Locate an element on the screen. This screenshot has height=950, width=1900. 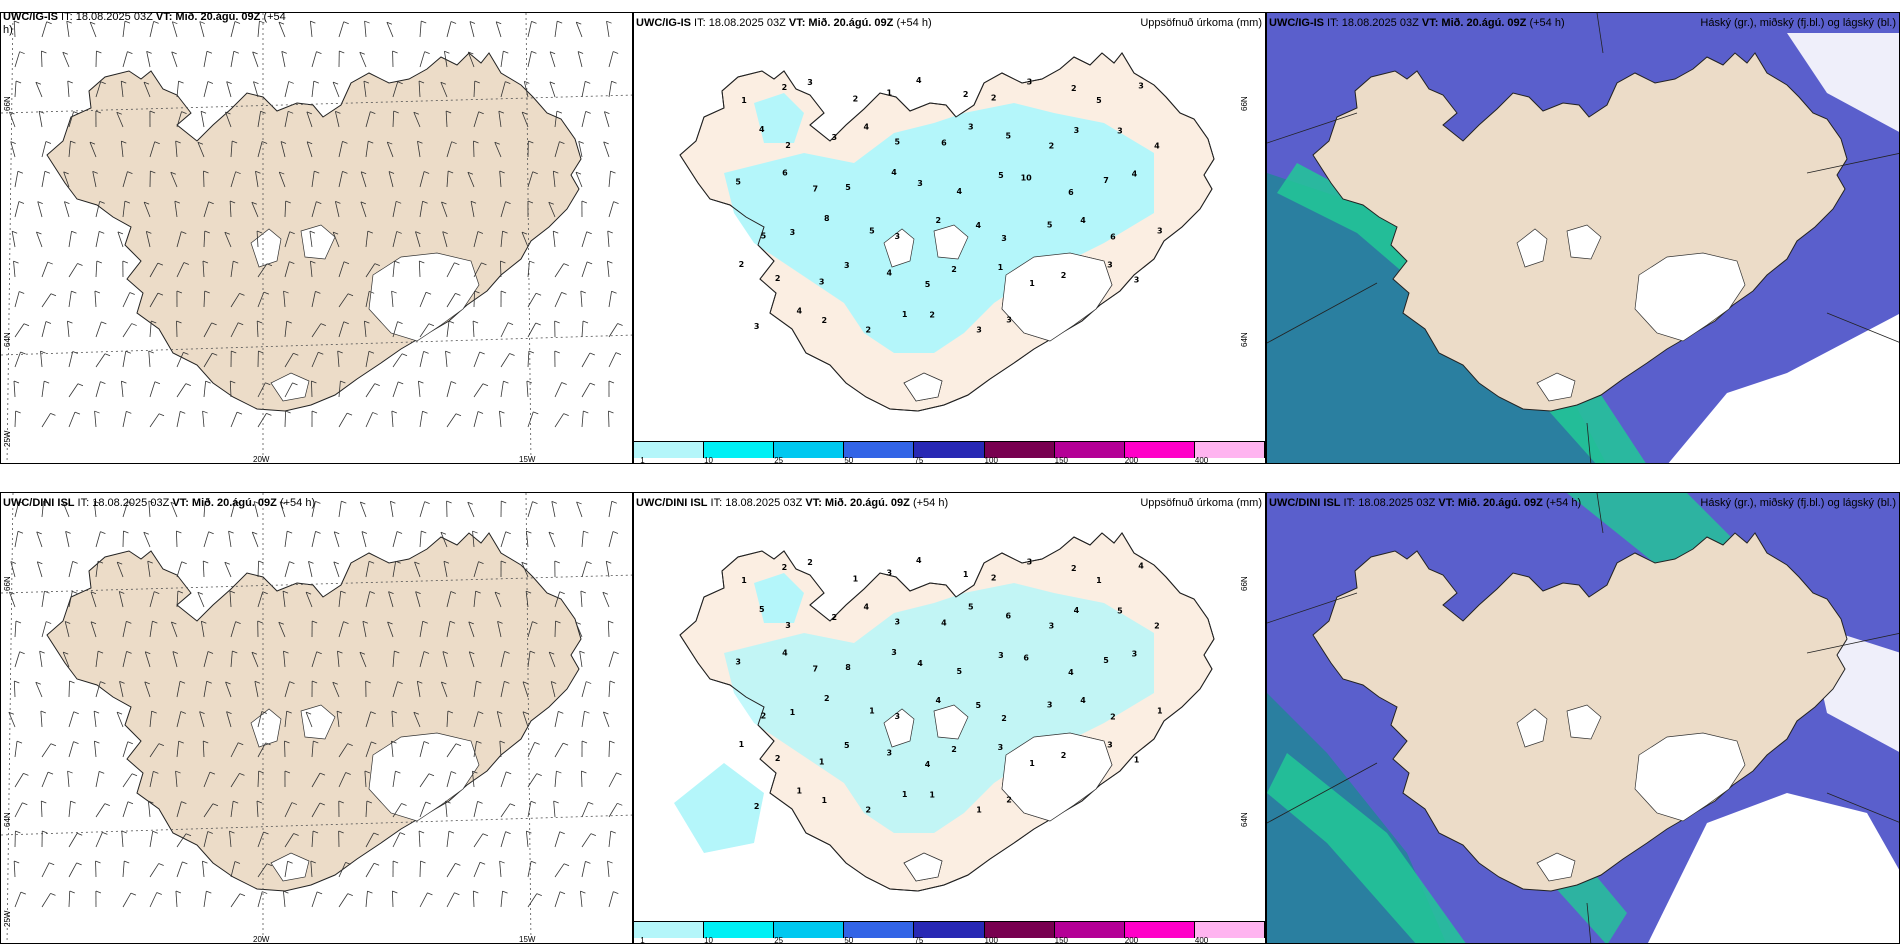
precip-value-label: 5 is located at coordinates (848, 187).